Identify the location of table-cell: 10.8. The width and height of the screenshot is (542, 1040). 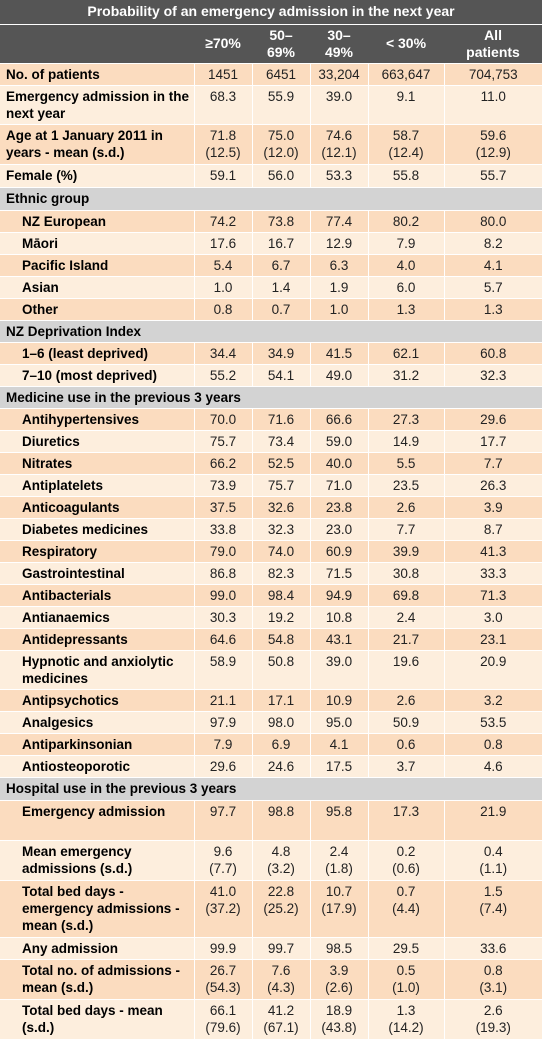
(339, 617).